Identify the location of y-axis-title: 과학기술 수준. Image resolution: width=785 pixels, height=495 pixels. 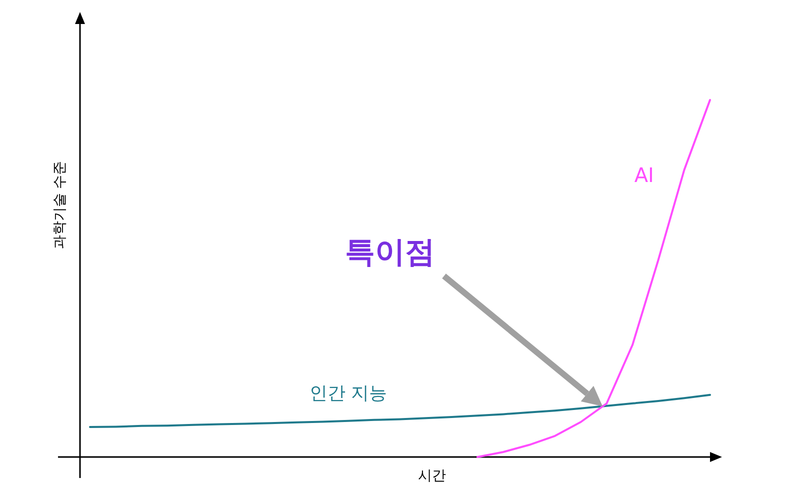
(60, 205).